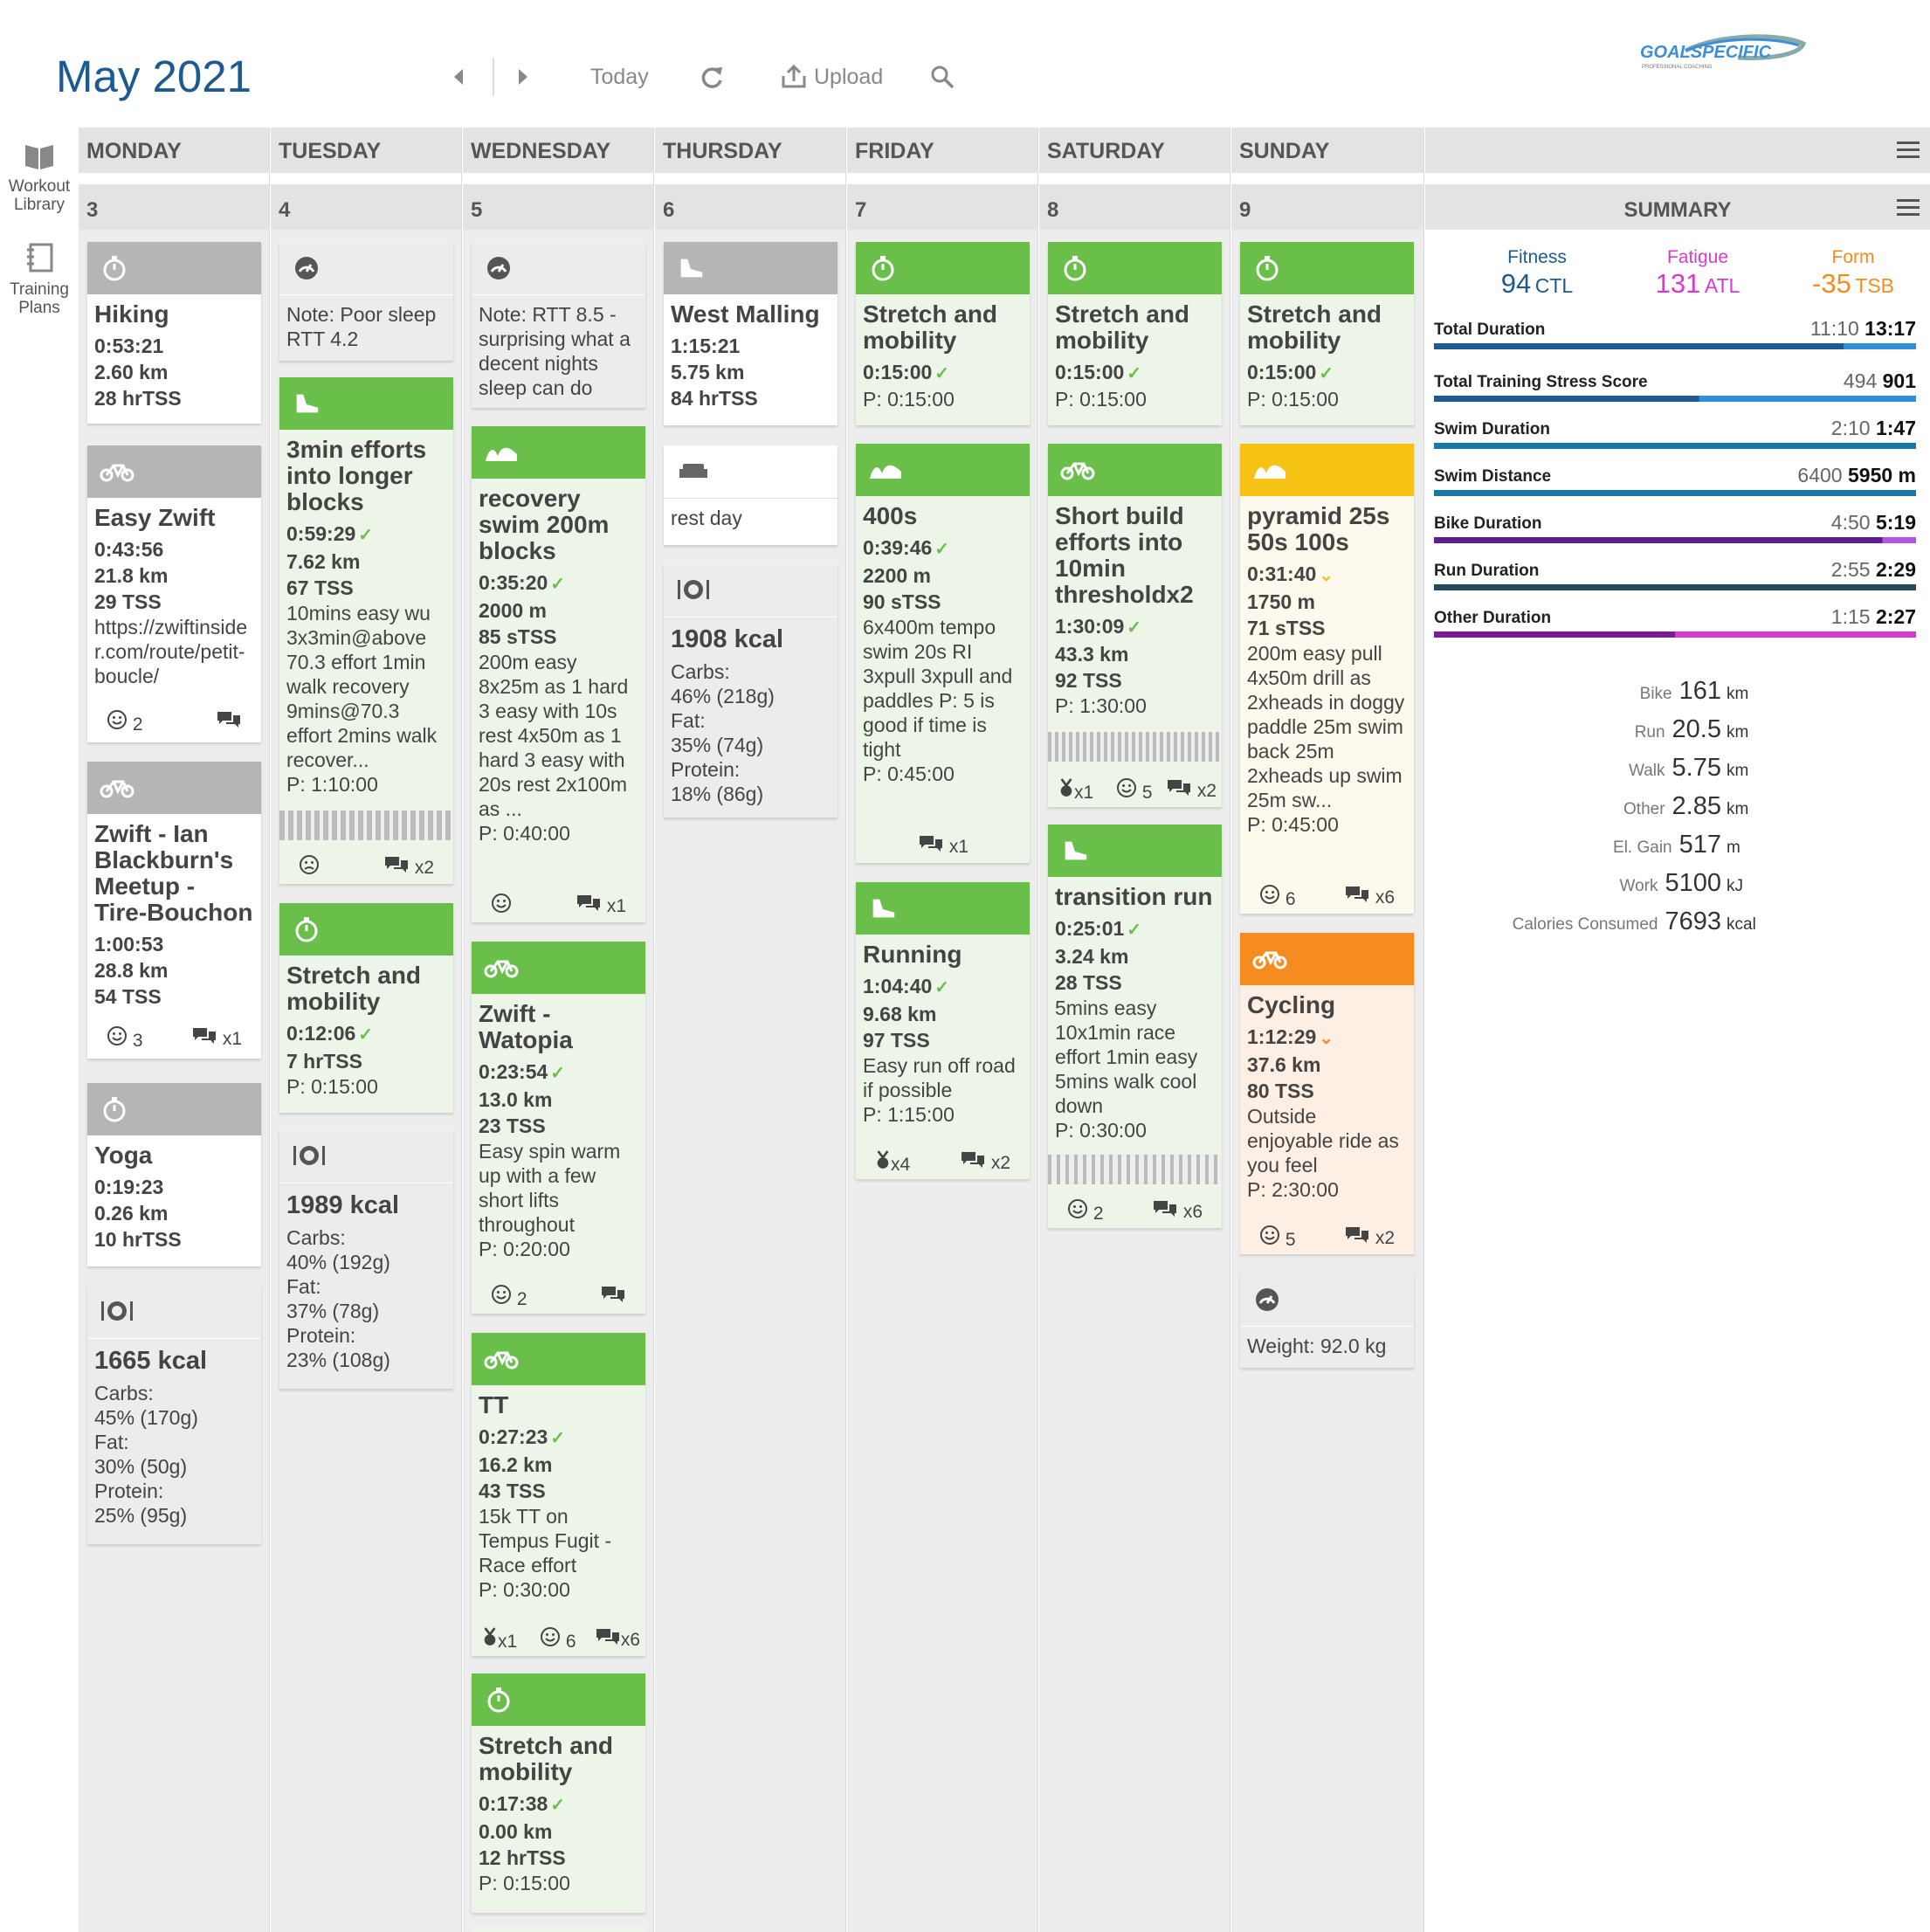 The width and height of the screenshot is (1930, 1932). I want to click on feeling-count: 6, so click(1290, 899).